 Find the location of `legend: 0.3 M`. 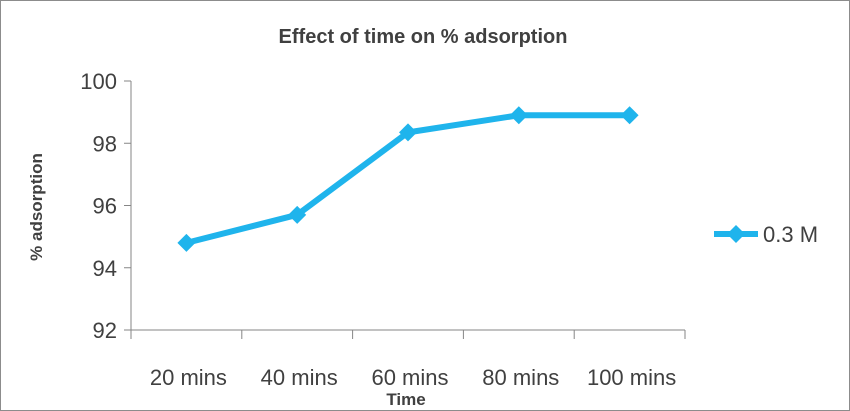

legend: 0.3 M is located at coordinates (766, 234).